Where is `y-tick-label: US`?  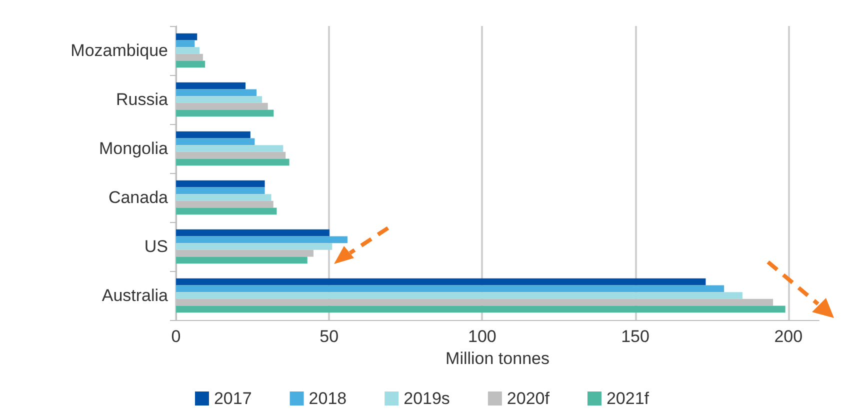
y-tick-label: US is located at coordinates (156, 246).